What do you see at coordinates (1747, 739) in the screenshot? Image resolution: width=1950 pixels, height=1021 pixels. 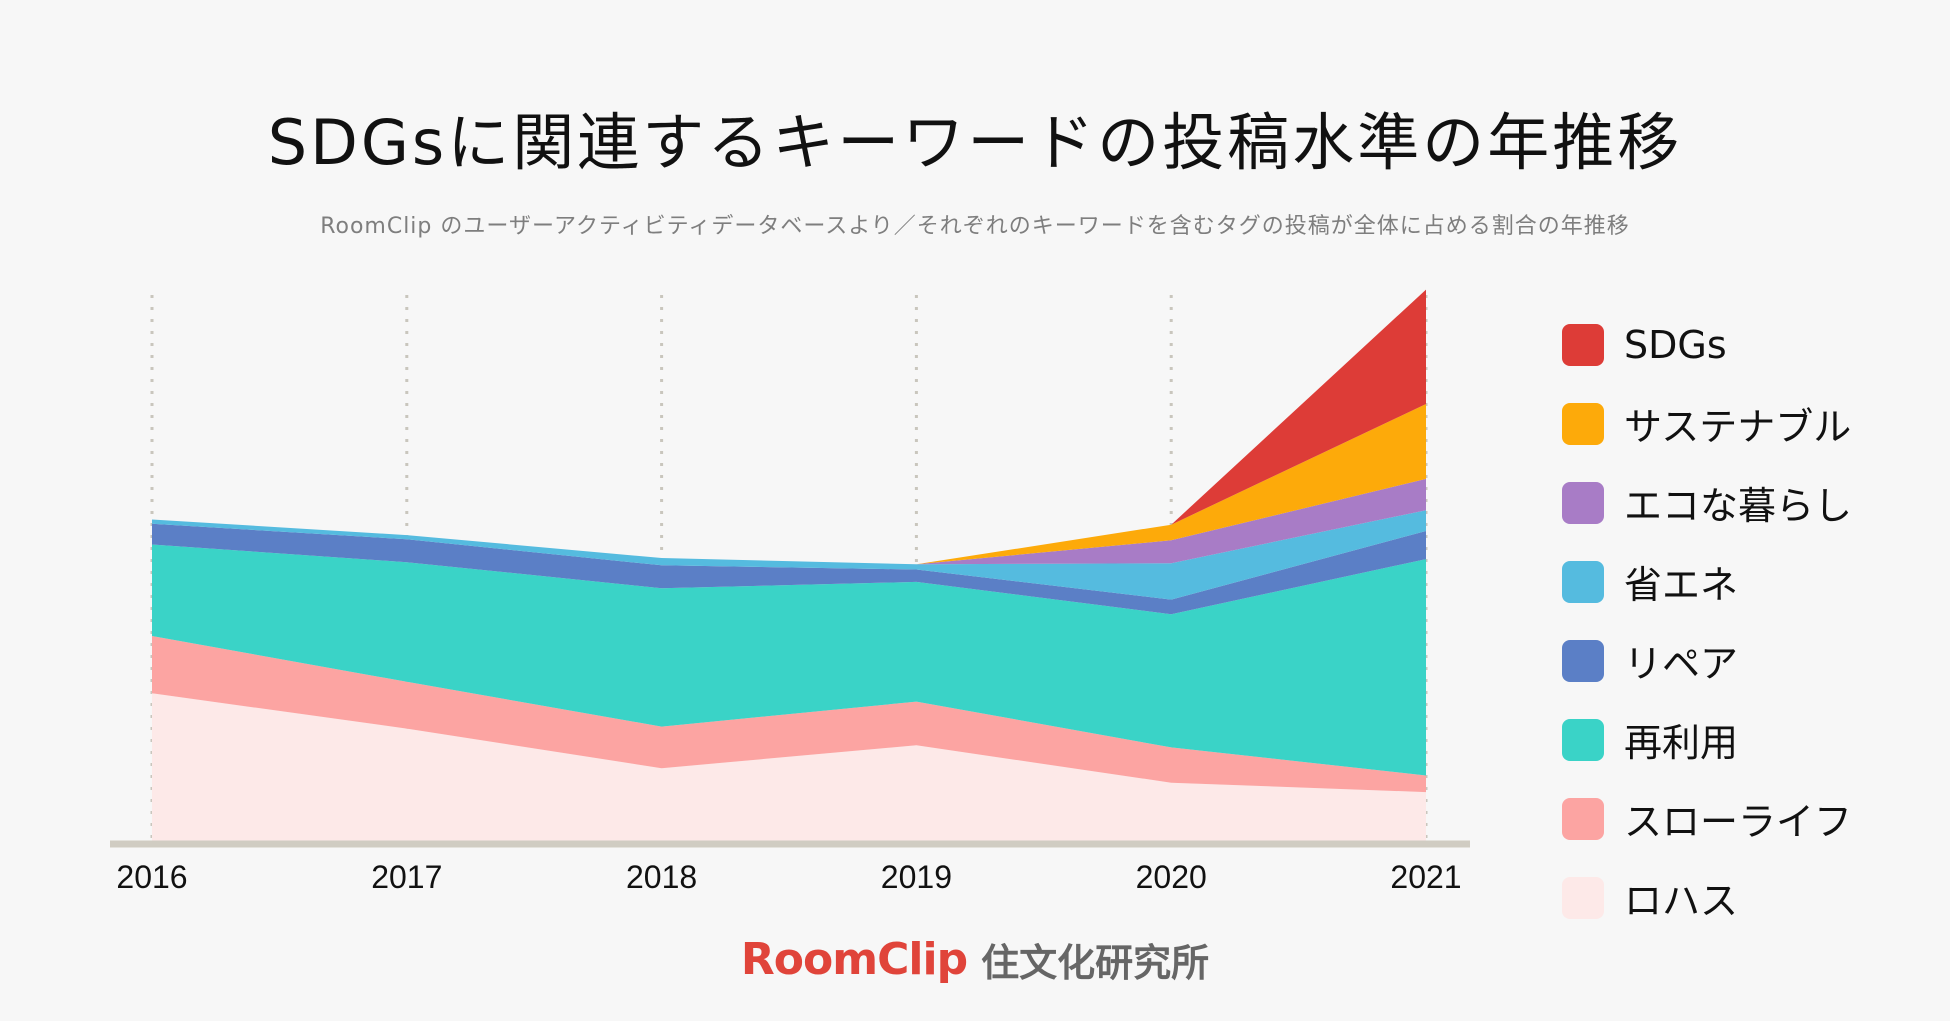 I see `legend-item: 再利用` at bounding box center [1747, 739].